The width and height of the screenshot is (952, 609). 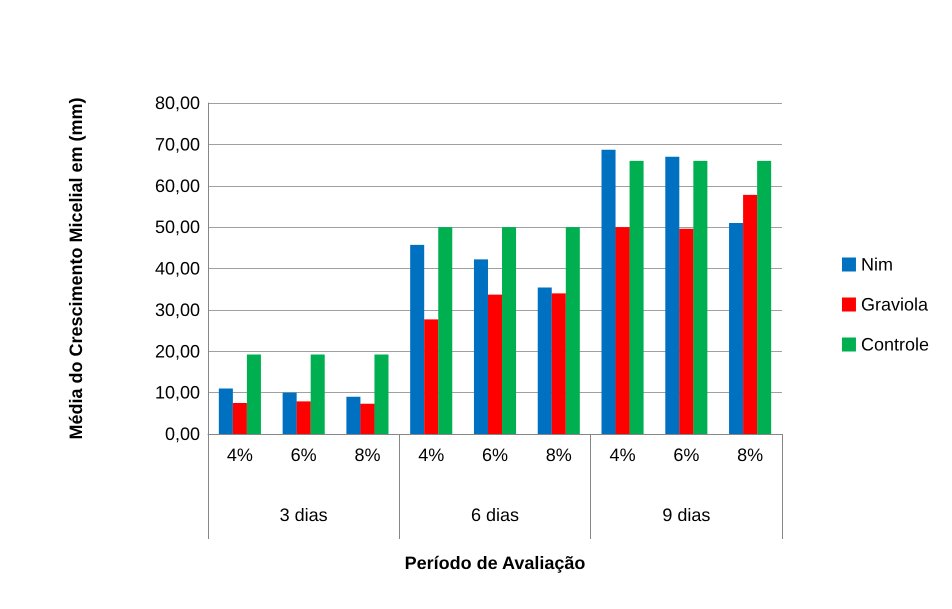 What do you see at coordinates (177, 392) in the screenshot?
I see `y-tick-label: 10,00` at bounding box center [177, 392].